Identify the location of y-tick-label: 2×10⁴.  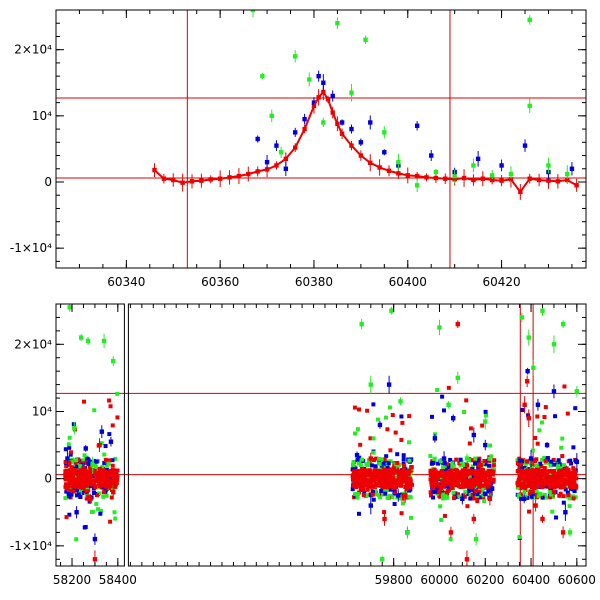
(33, 50).